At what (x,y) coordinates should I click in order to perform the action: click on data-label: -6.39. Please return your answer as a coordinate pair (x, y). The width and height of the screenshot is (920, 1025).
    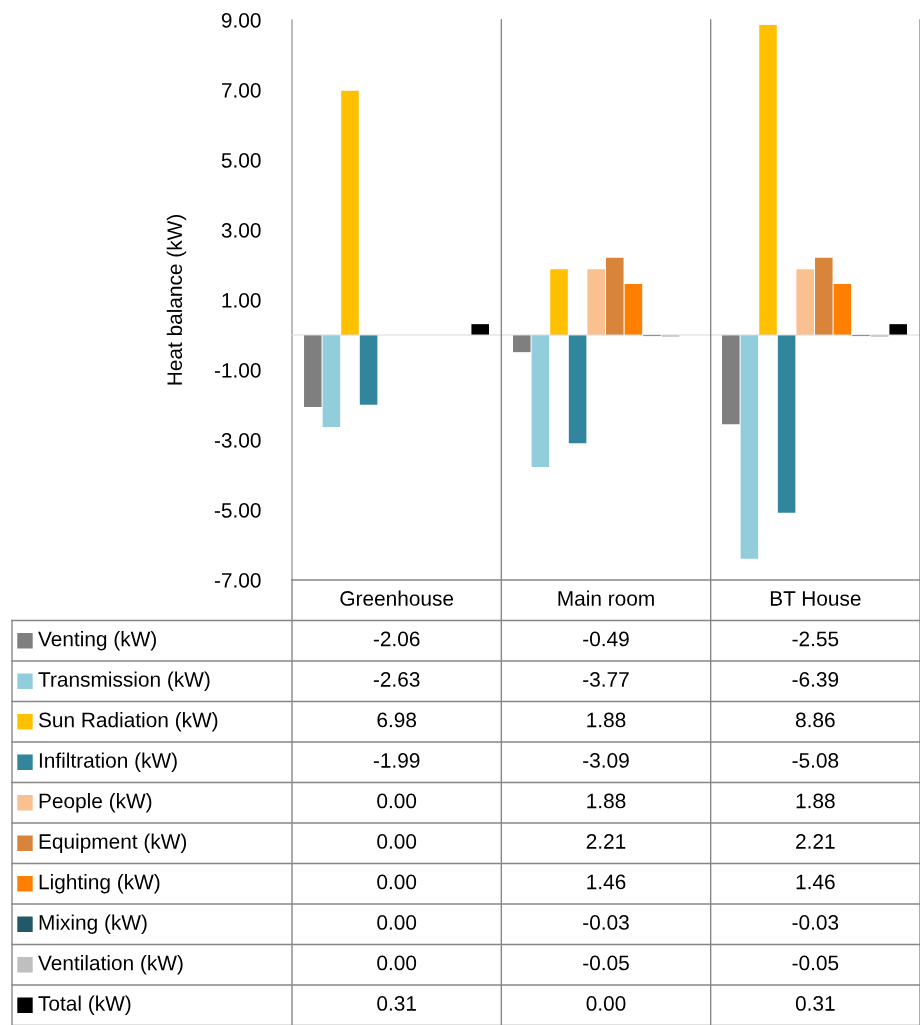
    Looking at the image, I should click on (815, 679).